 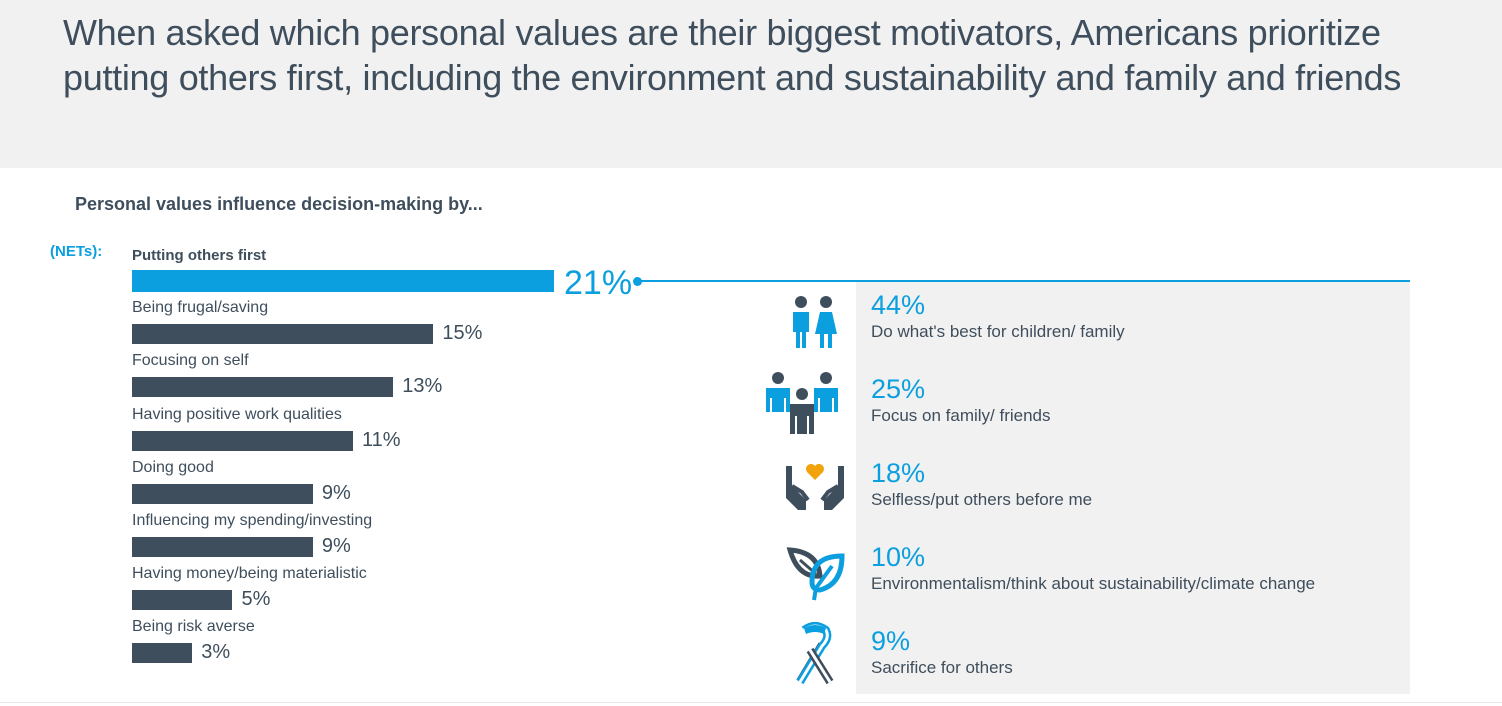 I want to click on bar-focusing-on-self, so click(x=263, y=387).